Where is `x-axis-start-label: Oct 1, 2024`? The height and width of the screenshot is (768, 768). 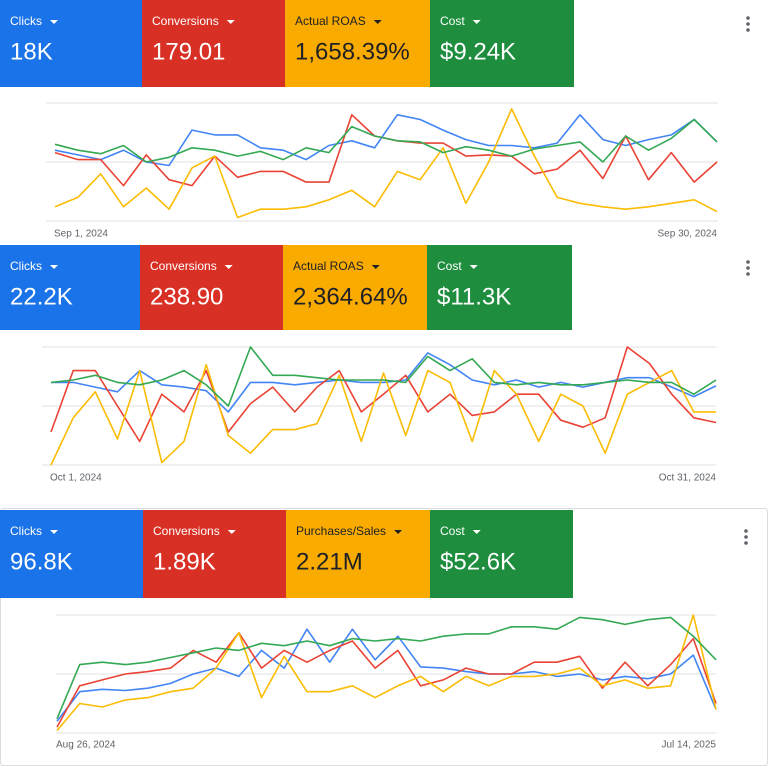 x-axis-start-label: Oct 1, 2024 is located at coordinates (76, 478).